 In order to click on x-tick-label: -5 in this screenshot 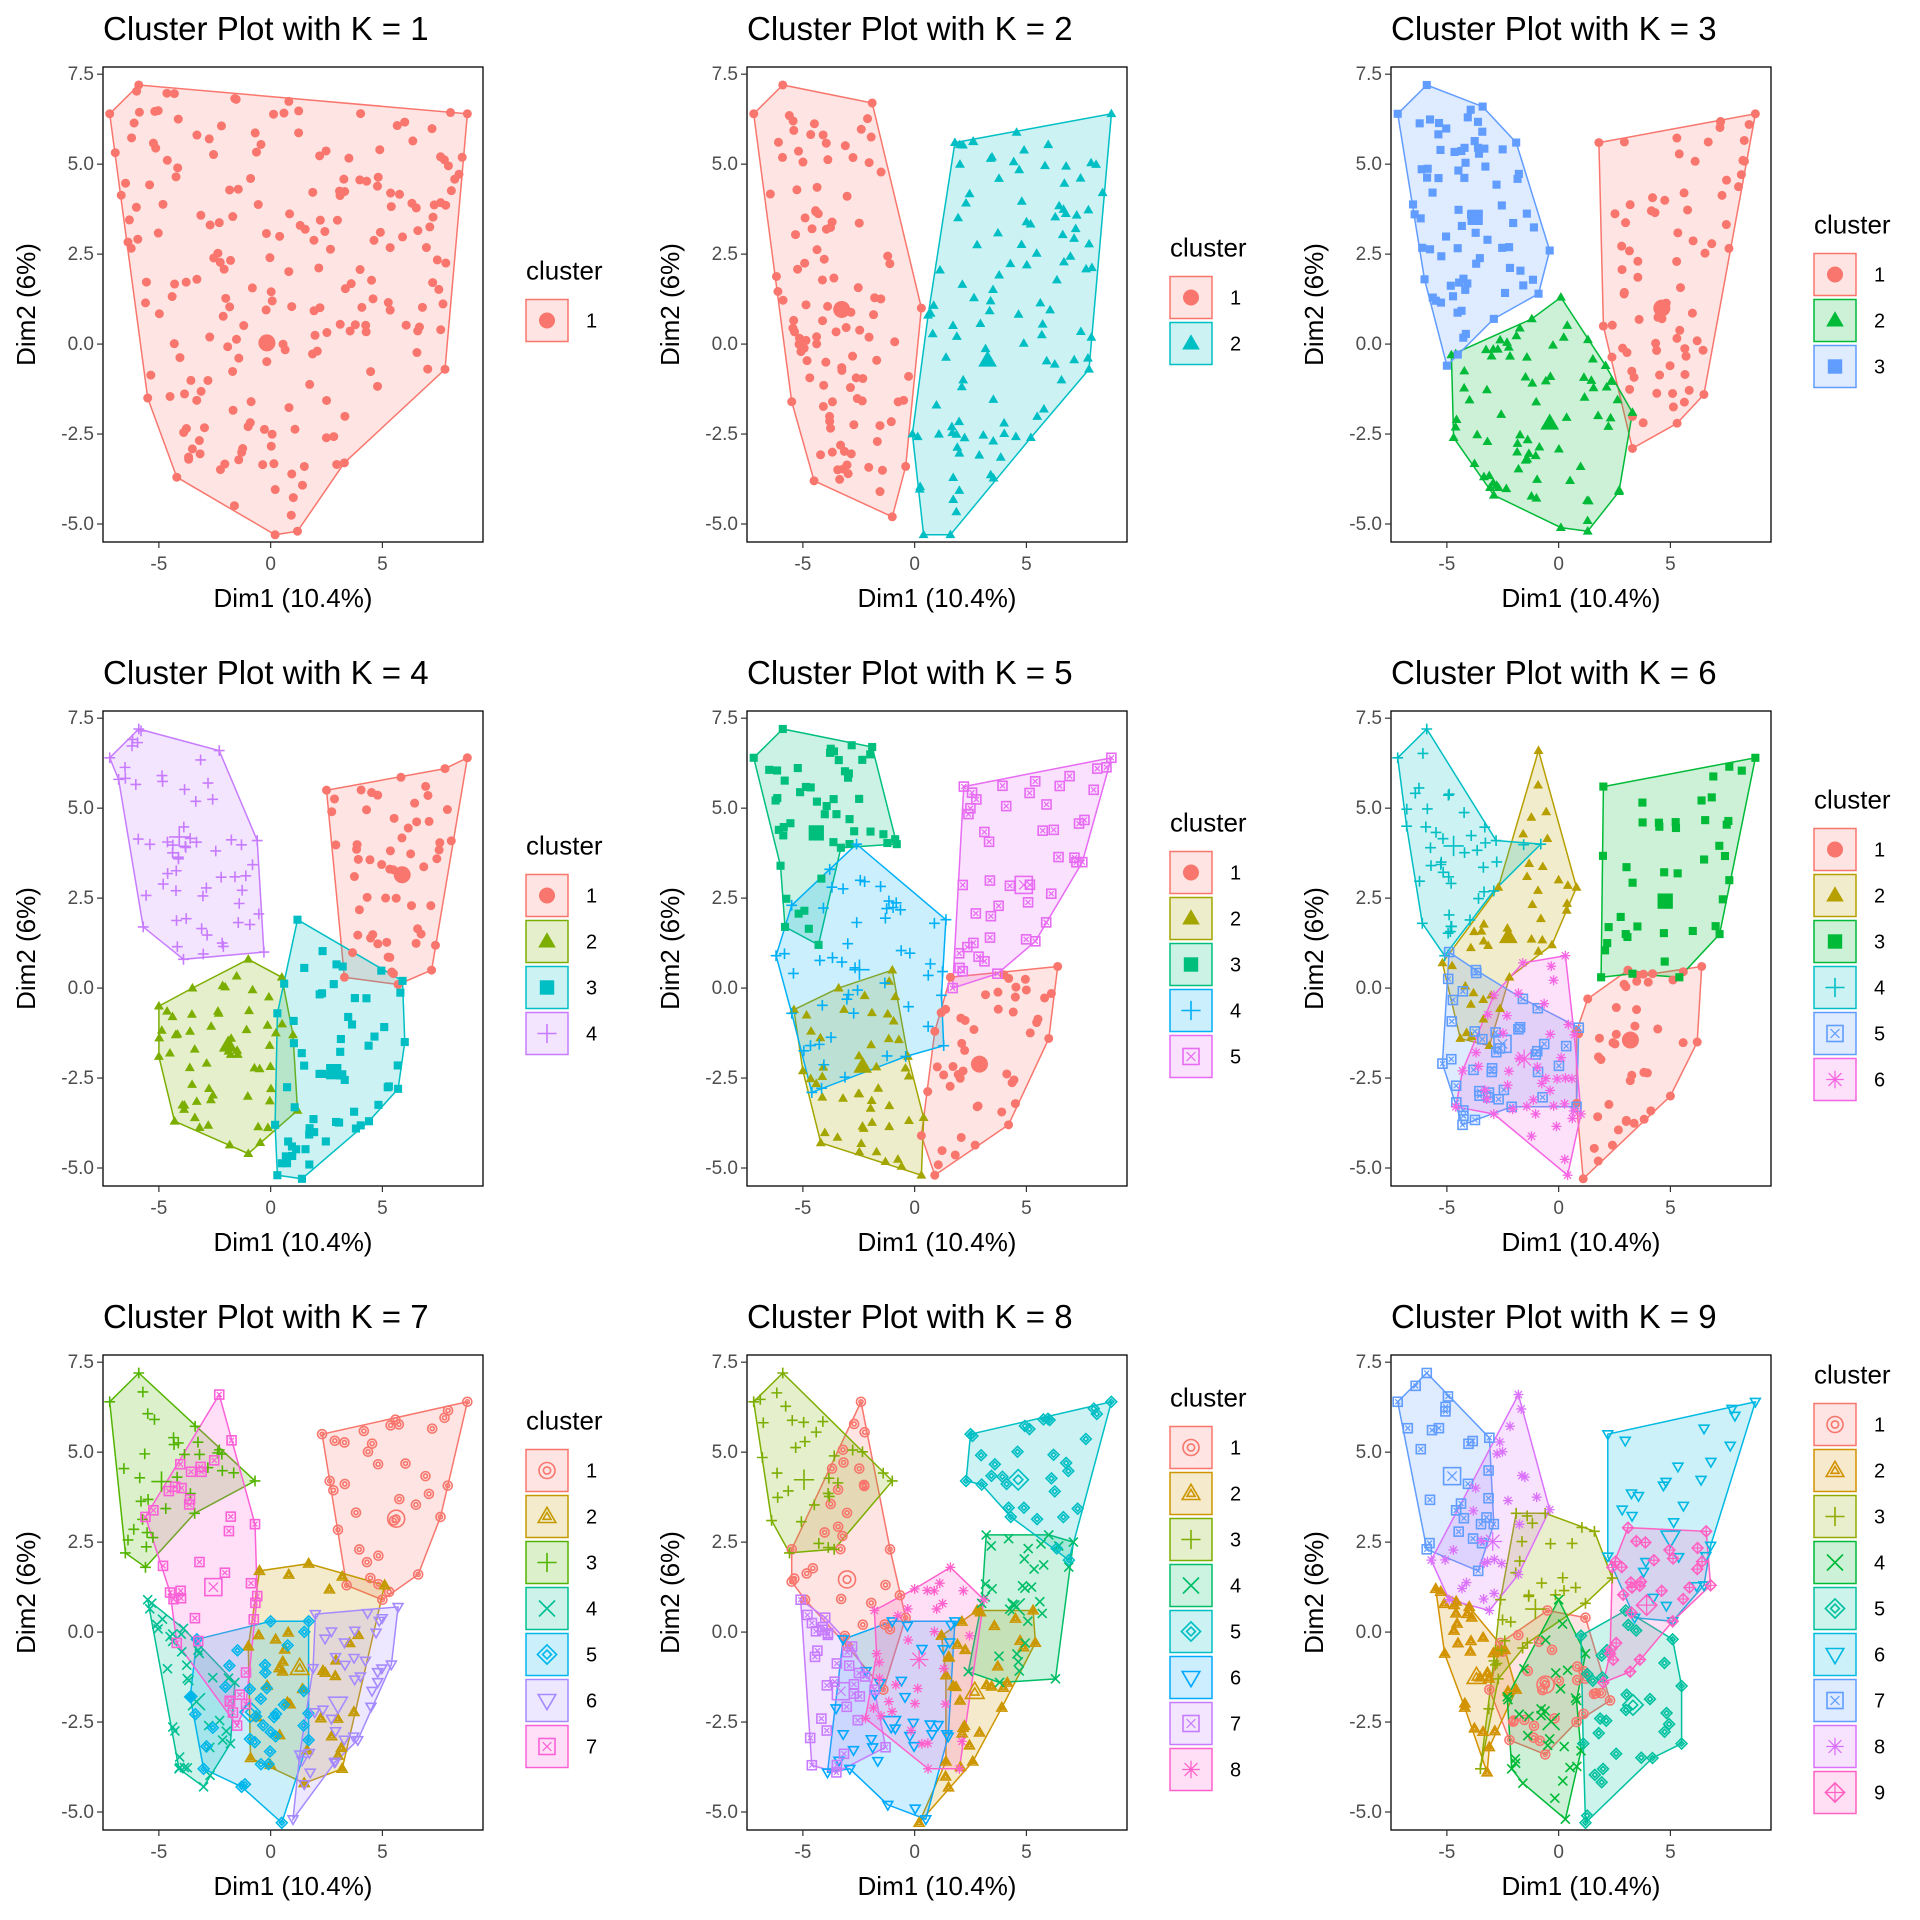, I will do `click(158, 1208)`.